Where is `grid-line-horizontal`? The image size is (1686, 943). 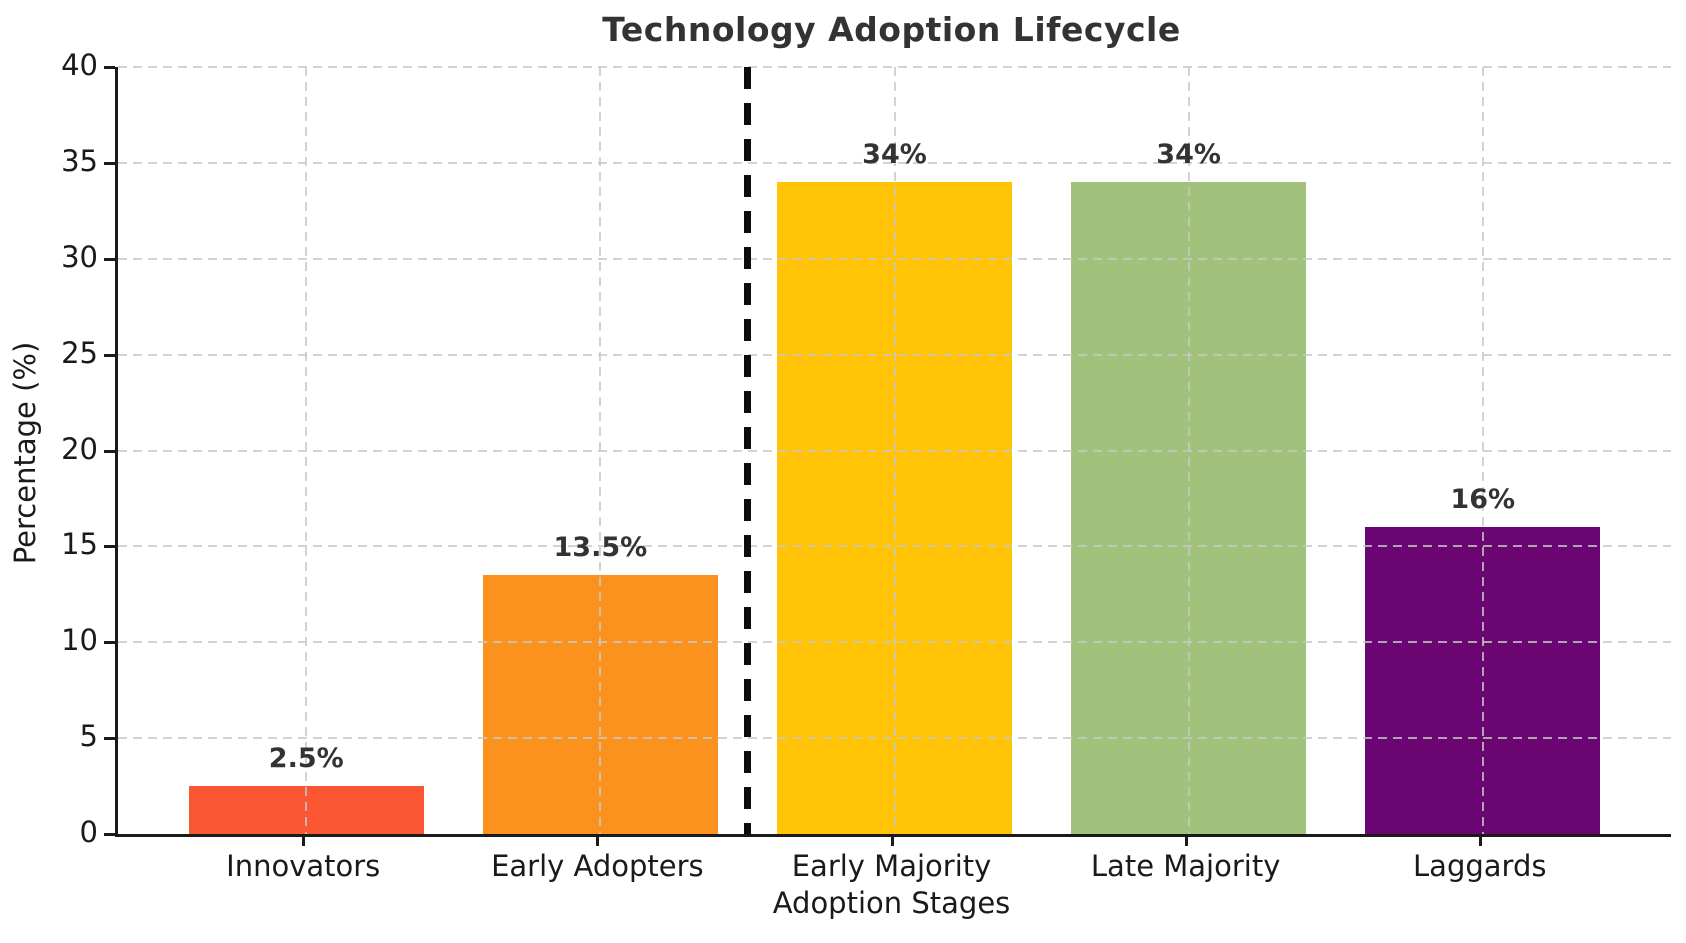
grid-line-horizontal is located at coordinates (894, 67).